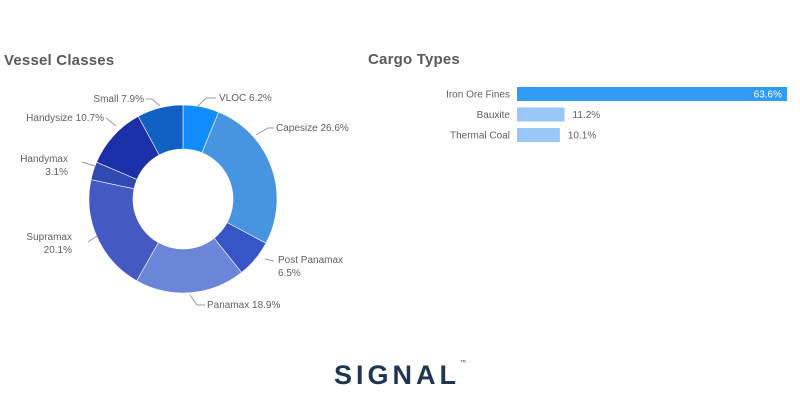 Image resolution: width=800 pixels, height=419 pixels. Describe the element at coordinates (153, 102) in the screenshot. I see `leader-line-small` at that location.